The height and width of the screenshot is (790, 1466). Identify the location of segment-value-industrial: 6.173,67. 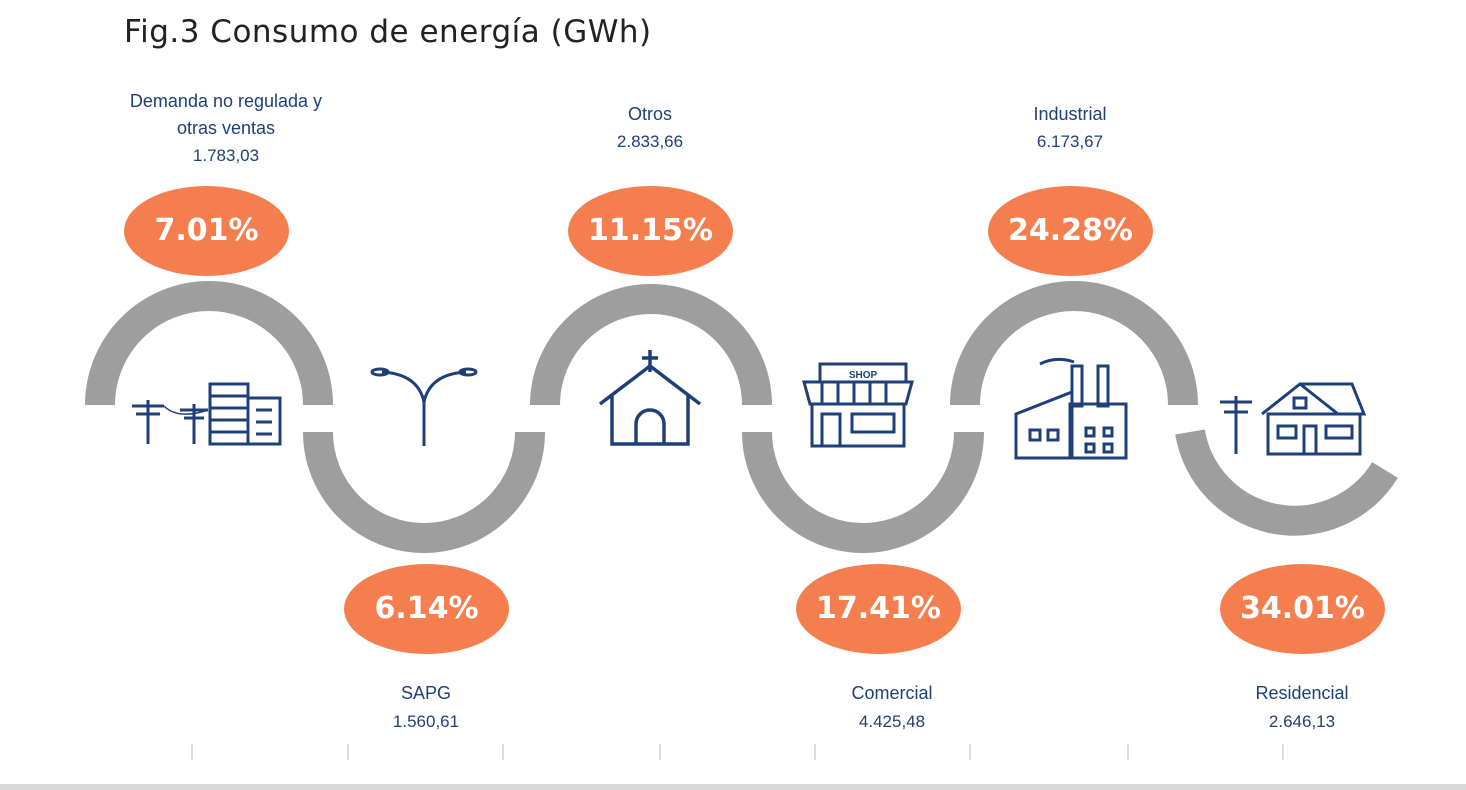
(1070, 141).